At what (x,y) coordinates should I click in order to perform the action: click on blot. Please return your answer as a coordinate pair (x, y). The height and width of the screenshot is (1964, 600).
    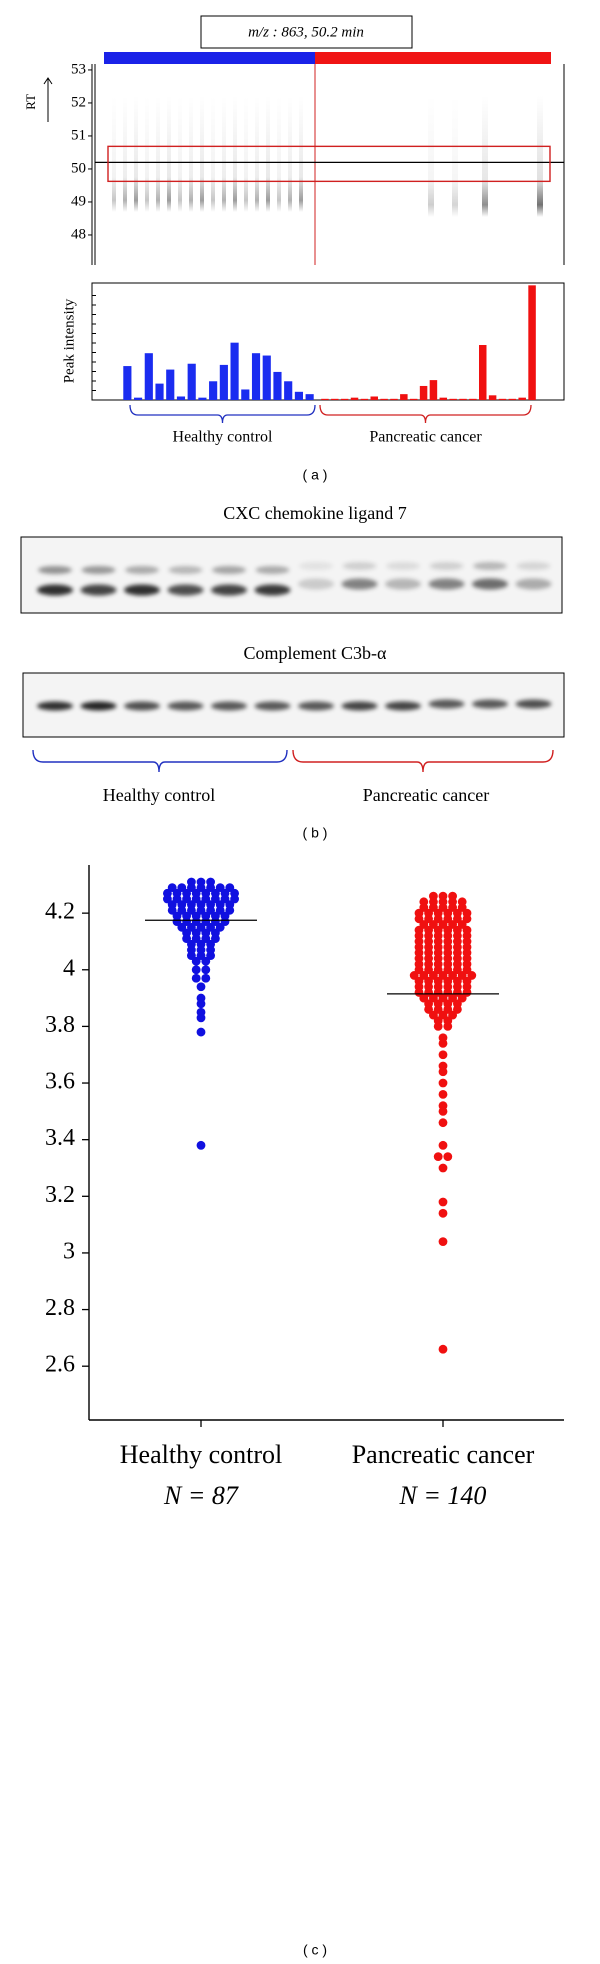
    Looking at the image, I should click on (291, 575).